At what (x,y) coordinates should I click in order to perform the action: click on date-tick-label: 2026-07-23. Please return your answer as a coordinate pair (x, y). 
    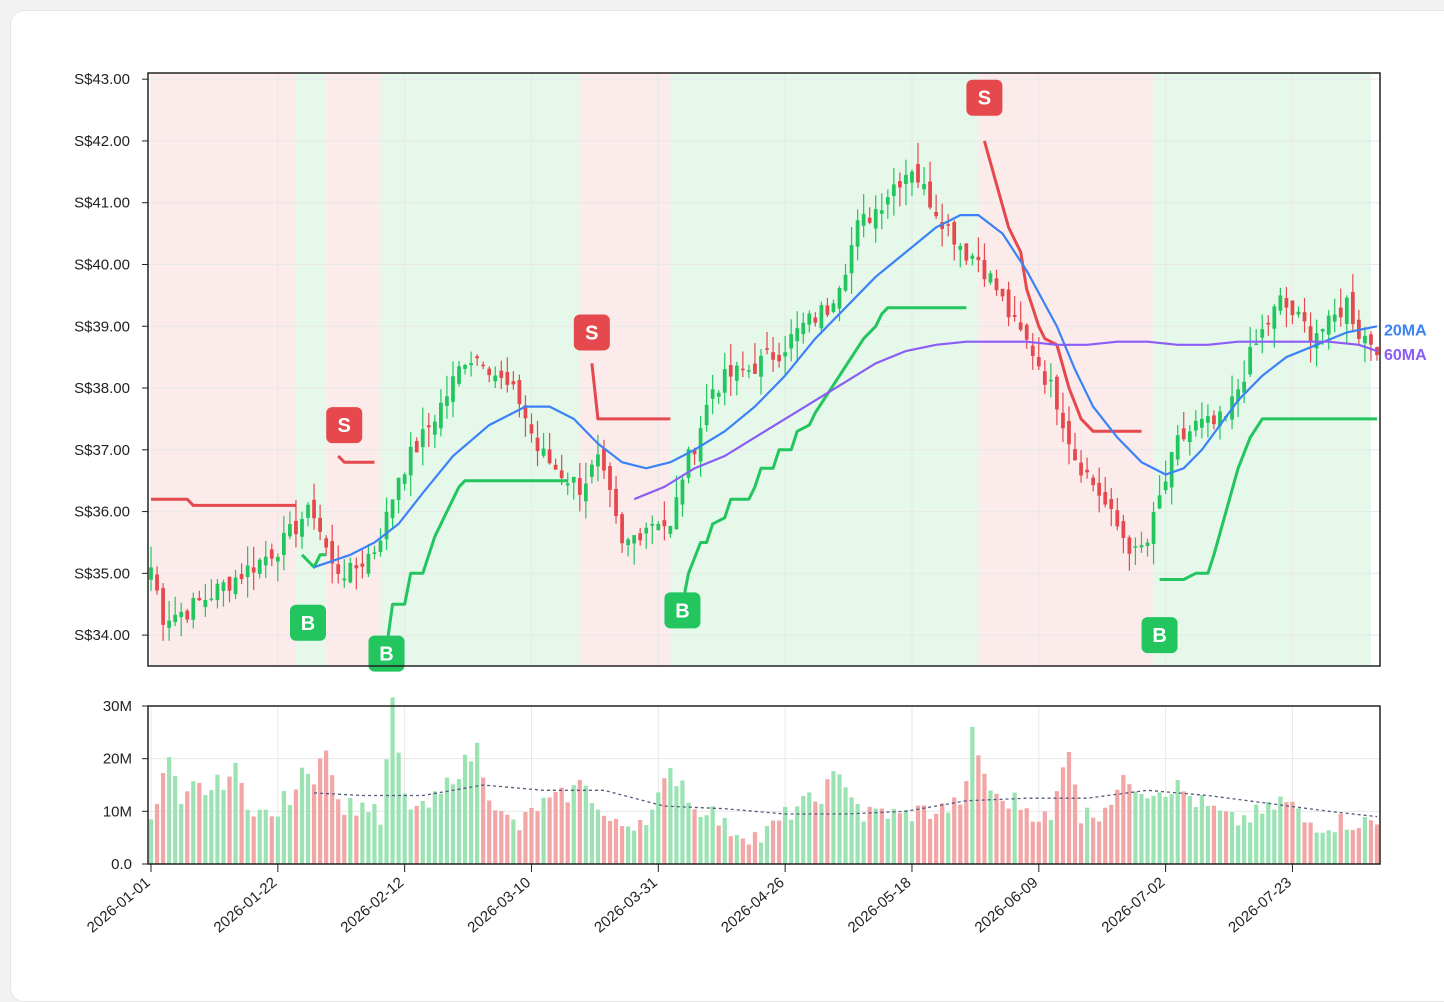
    Looking at the image, I should click on (1260, 905).